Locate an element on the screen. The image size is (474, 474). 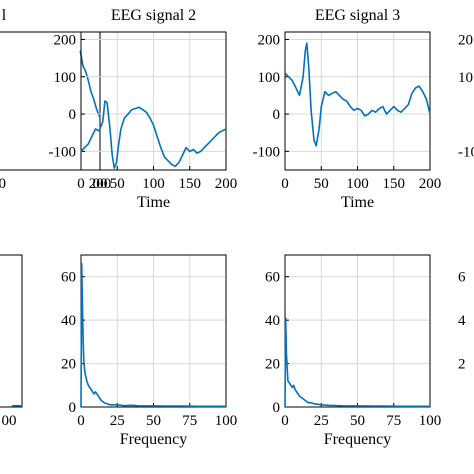
y-tick-label: 6 is located at coordinates (462, 278).